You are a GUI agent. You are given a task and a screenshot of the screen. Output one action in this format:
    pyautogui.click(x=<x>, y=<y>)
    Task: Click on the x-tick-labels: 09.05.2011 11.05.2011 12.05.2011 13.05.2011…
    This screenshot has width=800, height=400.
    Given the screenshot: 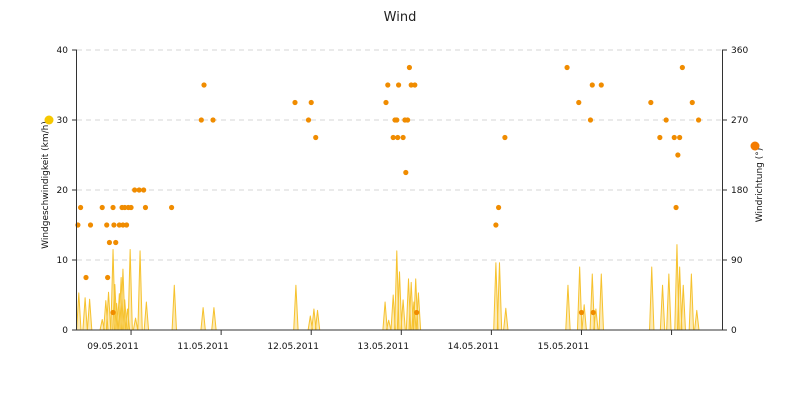 What is the action you would take?
    pyautogui.click(x=338, y=347)
    